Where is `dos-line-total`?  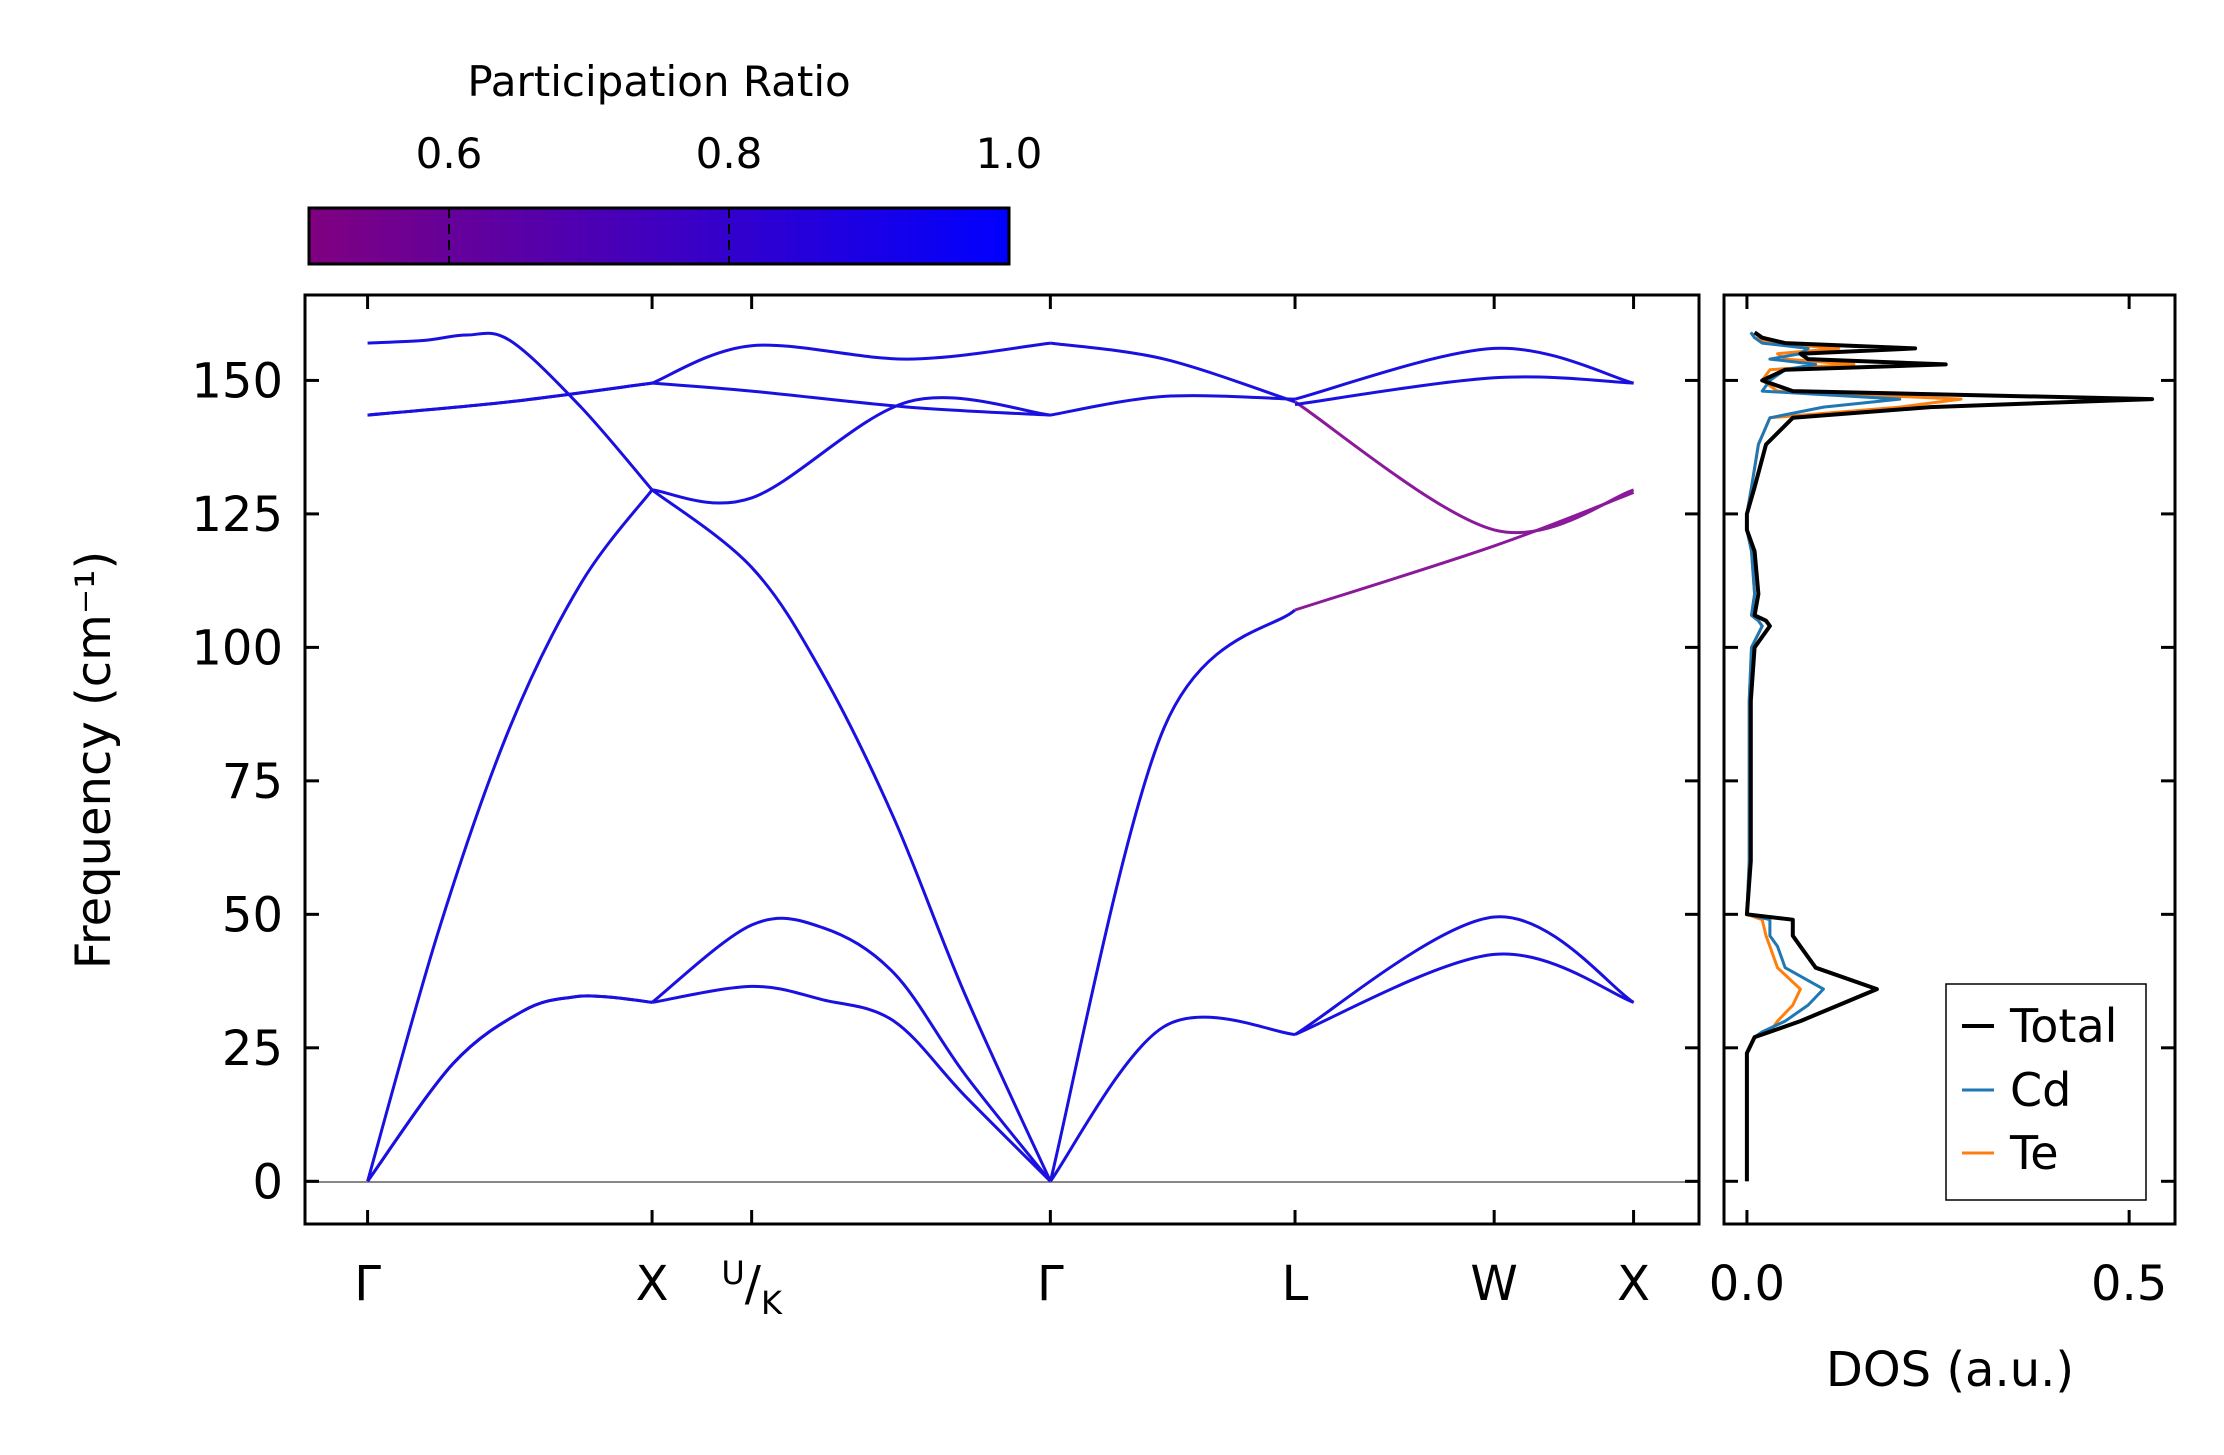 dos-line-total is located at coordinates (1949, 756).